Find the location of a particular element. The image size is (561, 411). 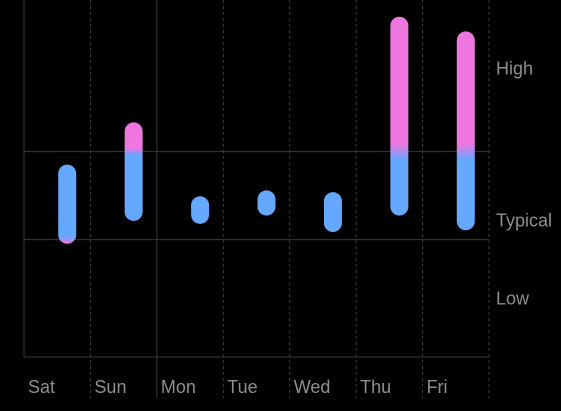

day-label-wed: Wed is located at coordinates (312, 387).